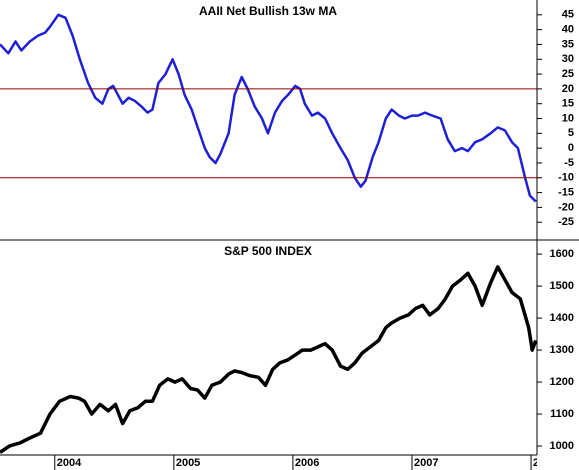 Image resolution: width=579 pixels, height=470 pixels. Describe the element at coordinates (566, 207) in the screenshot. I see `y-tick-label: -20` at that location.